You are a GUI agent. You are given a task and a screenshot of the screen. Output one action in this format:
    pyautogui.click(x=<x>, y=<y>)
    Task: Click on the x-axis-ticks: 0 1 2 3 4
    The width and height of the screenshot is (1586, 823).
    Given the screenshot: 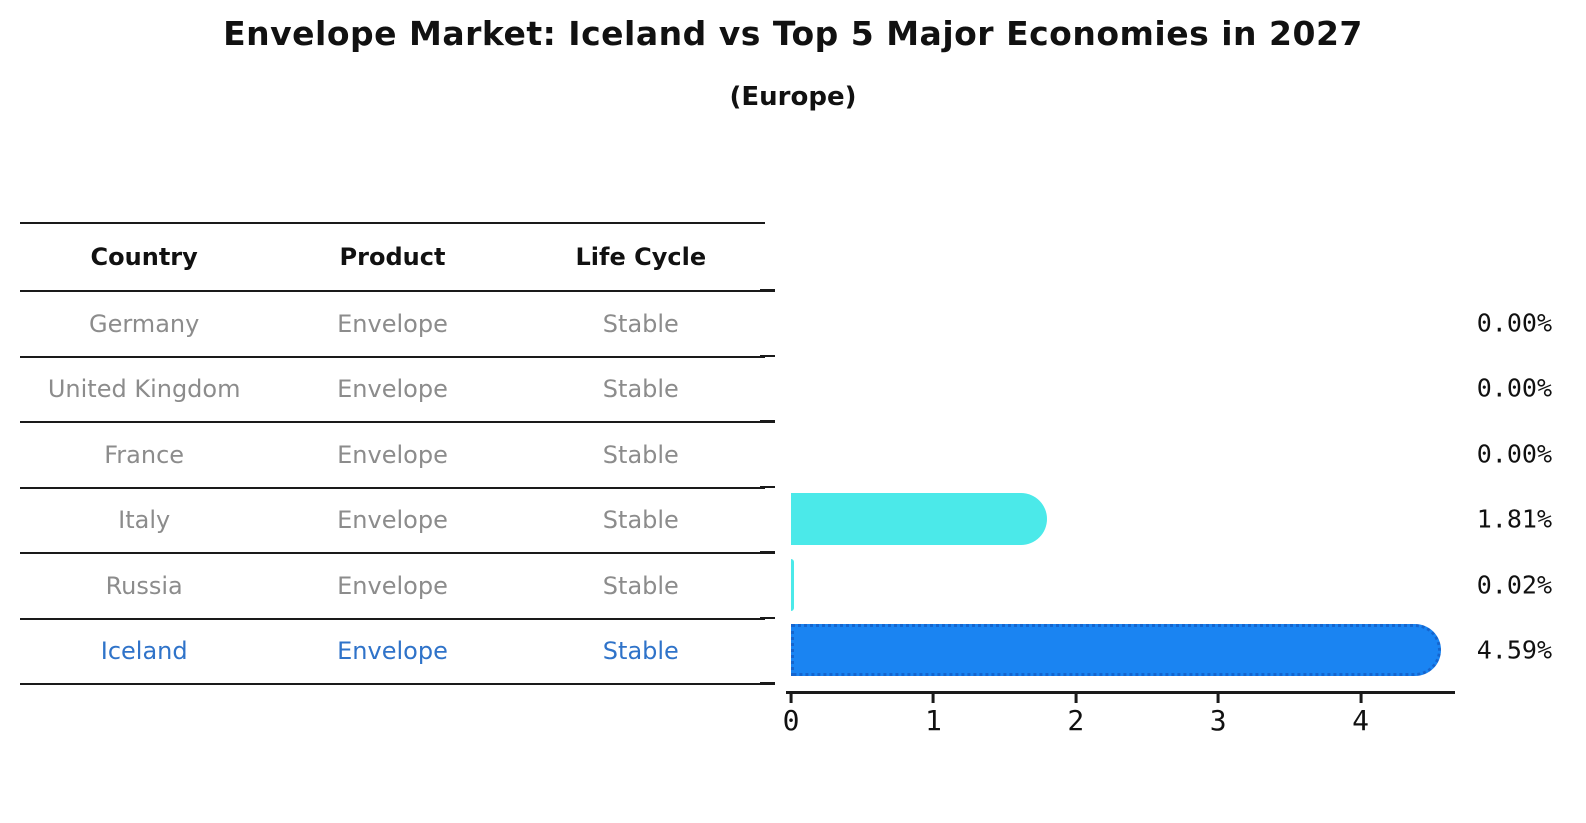 What is the action you would take?
    pyautogui.click(x=1119, y=716)
    